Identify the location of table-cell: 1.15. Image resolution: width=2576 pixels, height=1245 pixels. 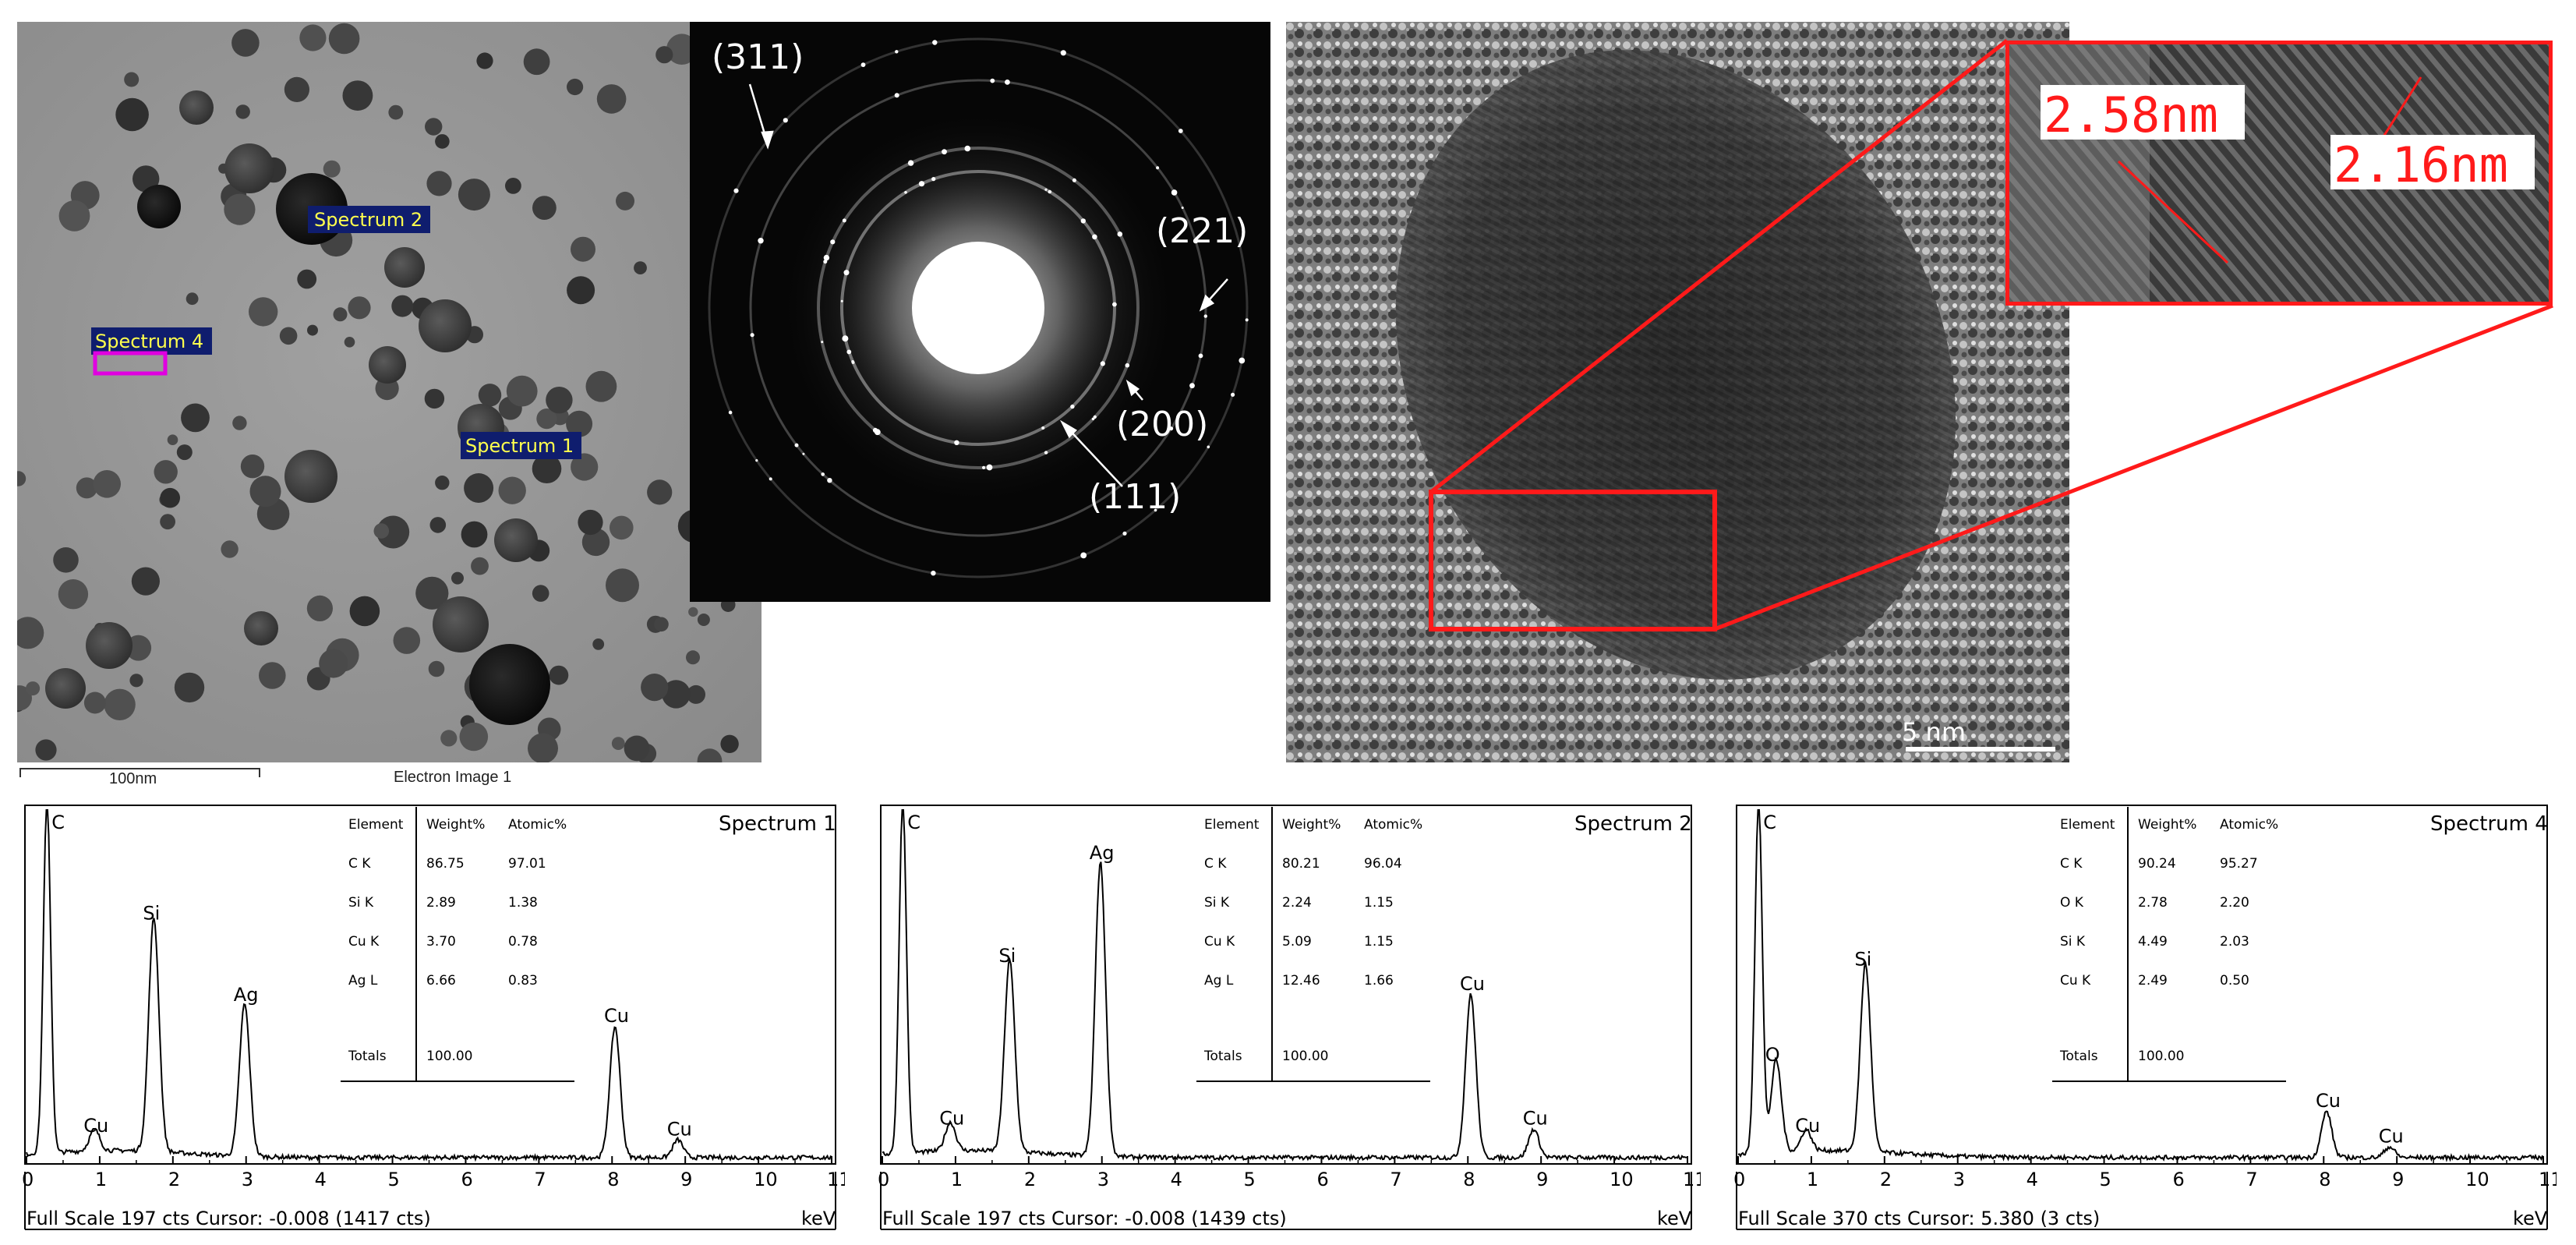
(1379, 903).